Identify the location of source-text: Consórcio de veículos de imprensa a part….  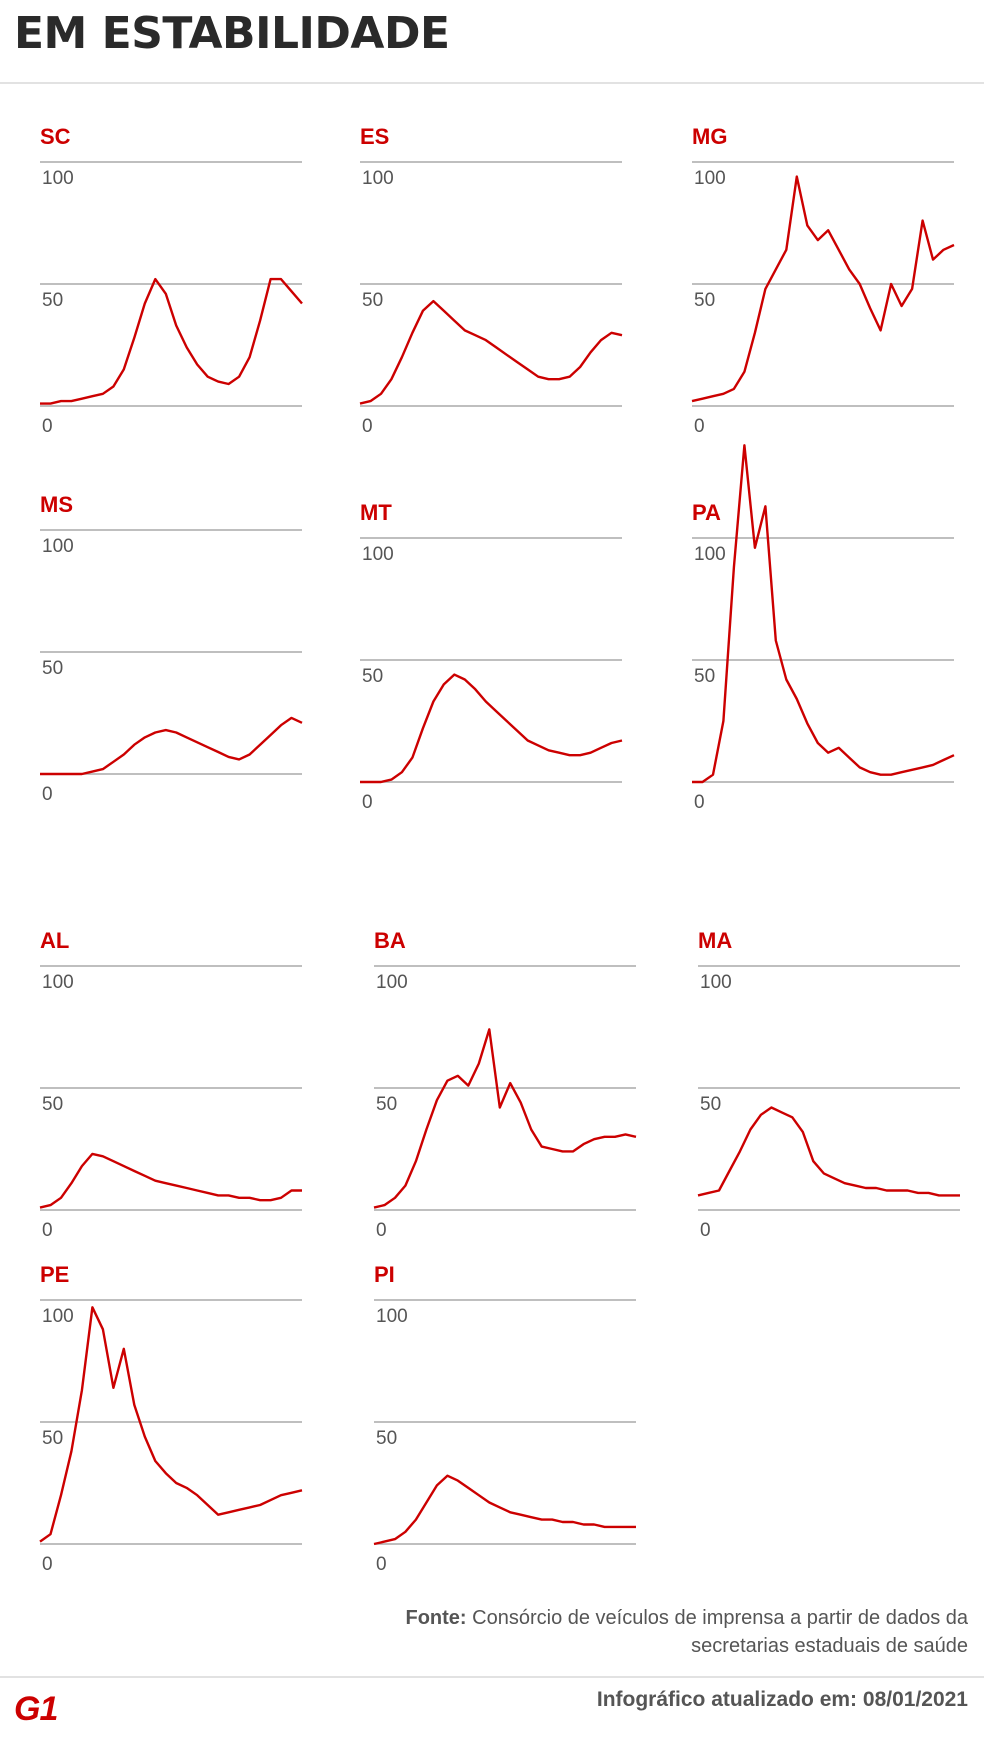
(720, 1632).